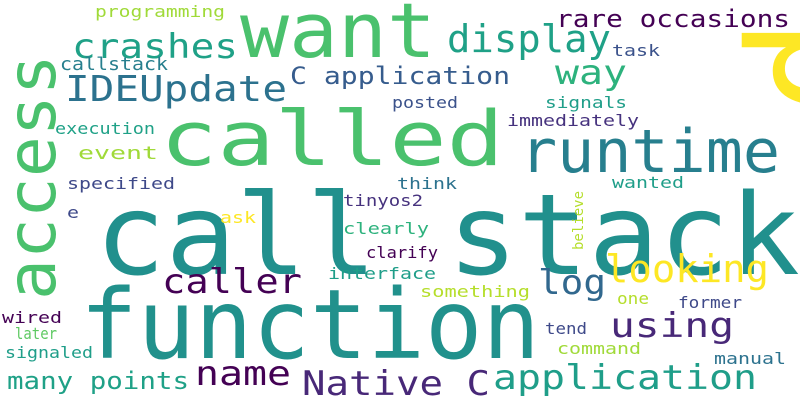 The image size is (800, 400). I want to click on word-one: one, so click(633, 298).